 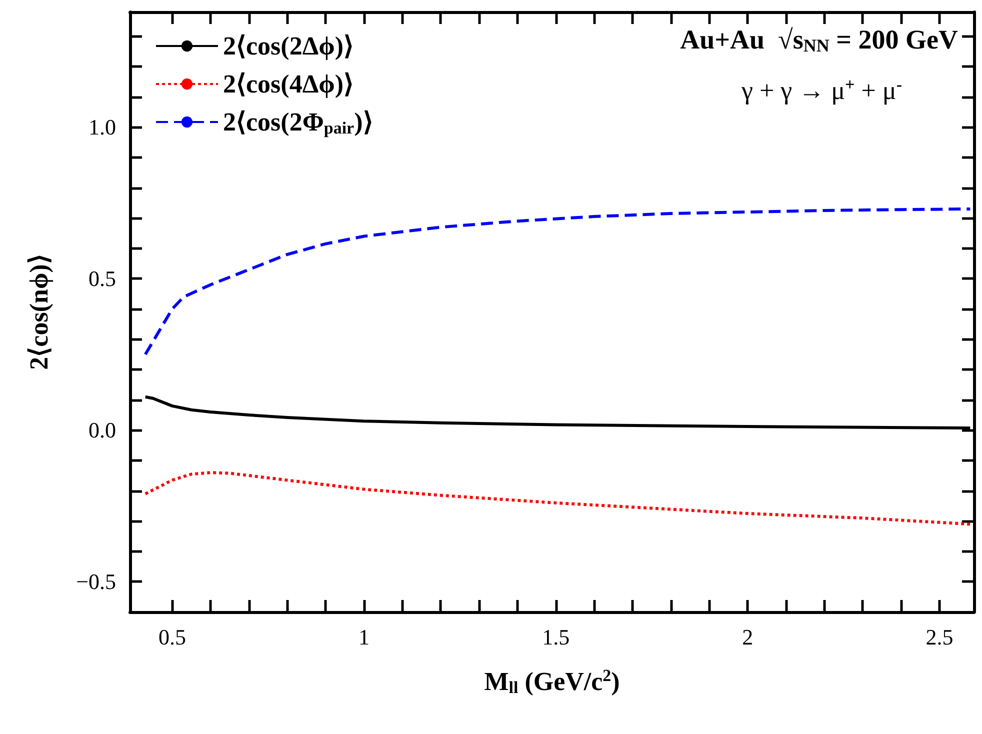 What do you see at coordinates (102, 127) in the screenshot?
I see `y-tick-label: 1.0` at bounding box center [102, 127].